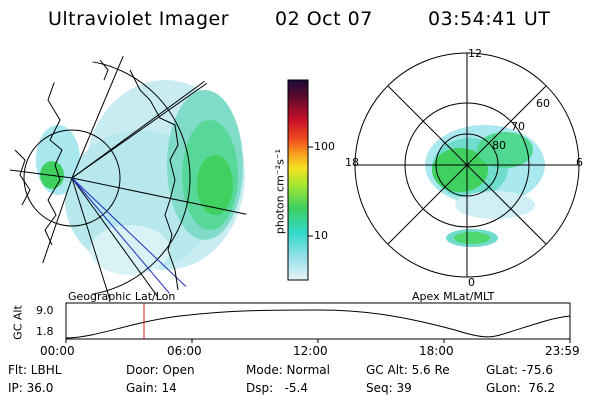  What do you see at coordinates (45, 310) in the screenshot?
I see `orbit-ytick-top: 9.0` at bounding box center [45, 310].